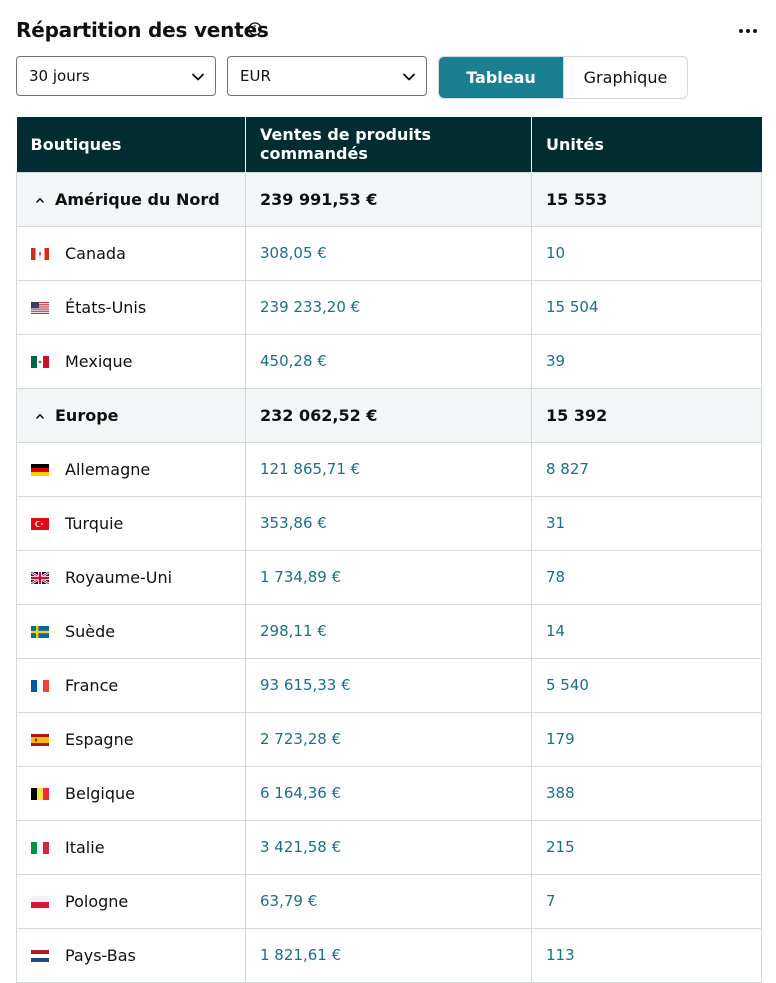  I want to click on country-sales: 450,28 €, so click(388, 361).